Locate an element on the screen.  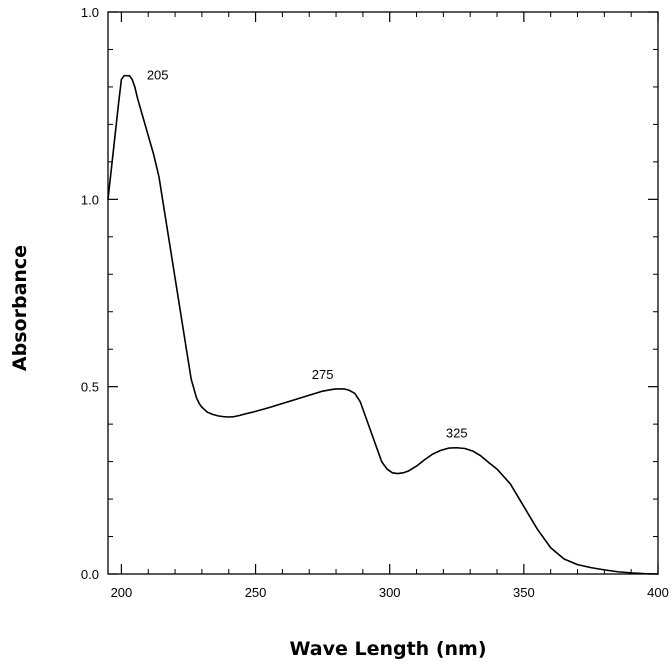
x-tick-label: 350 is located at coordinates (524, 592).